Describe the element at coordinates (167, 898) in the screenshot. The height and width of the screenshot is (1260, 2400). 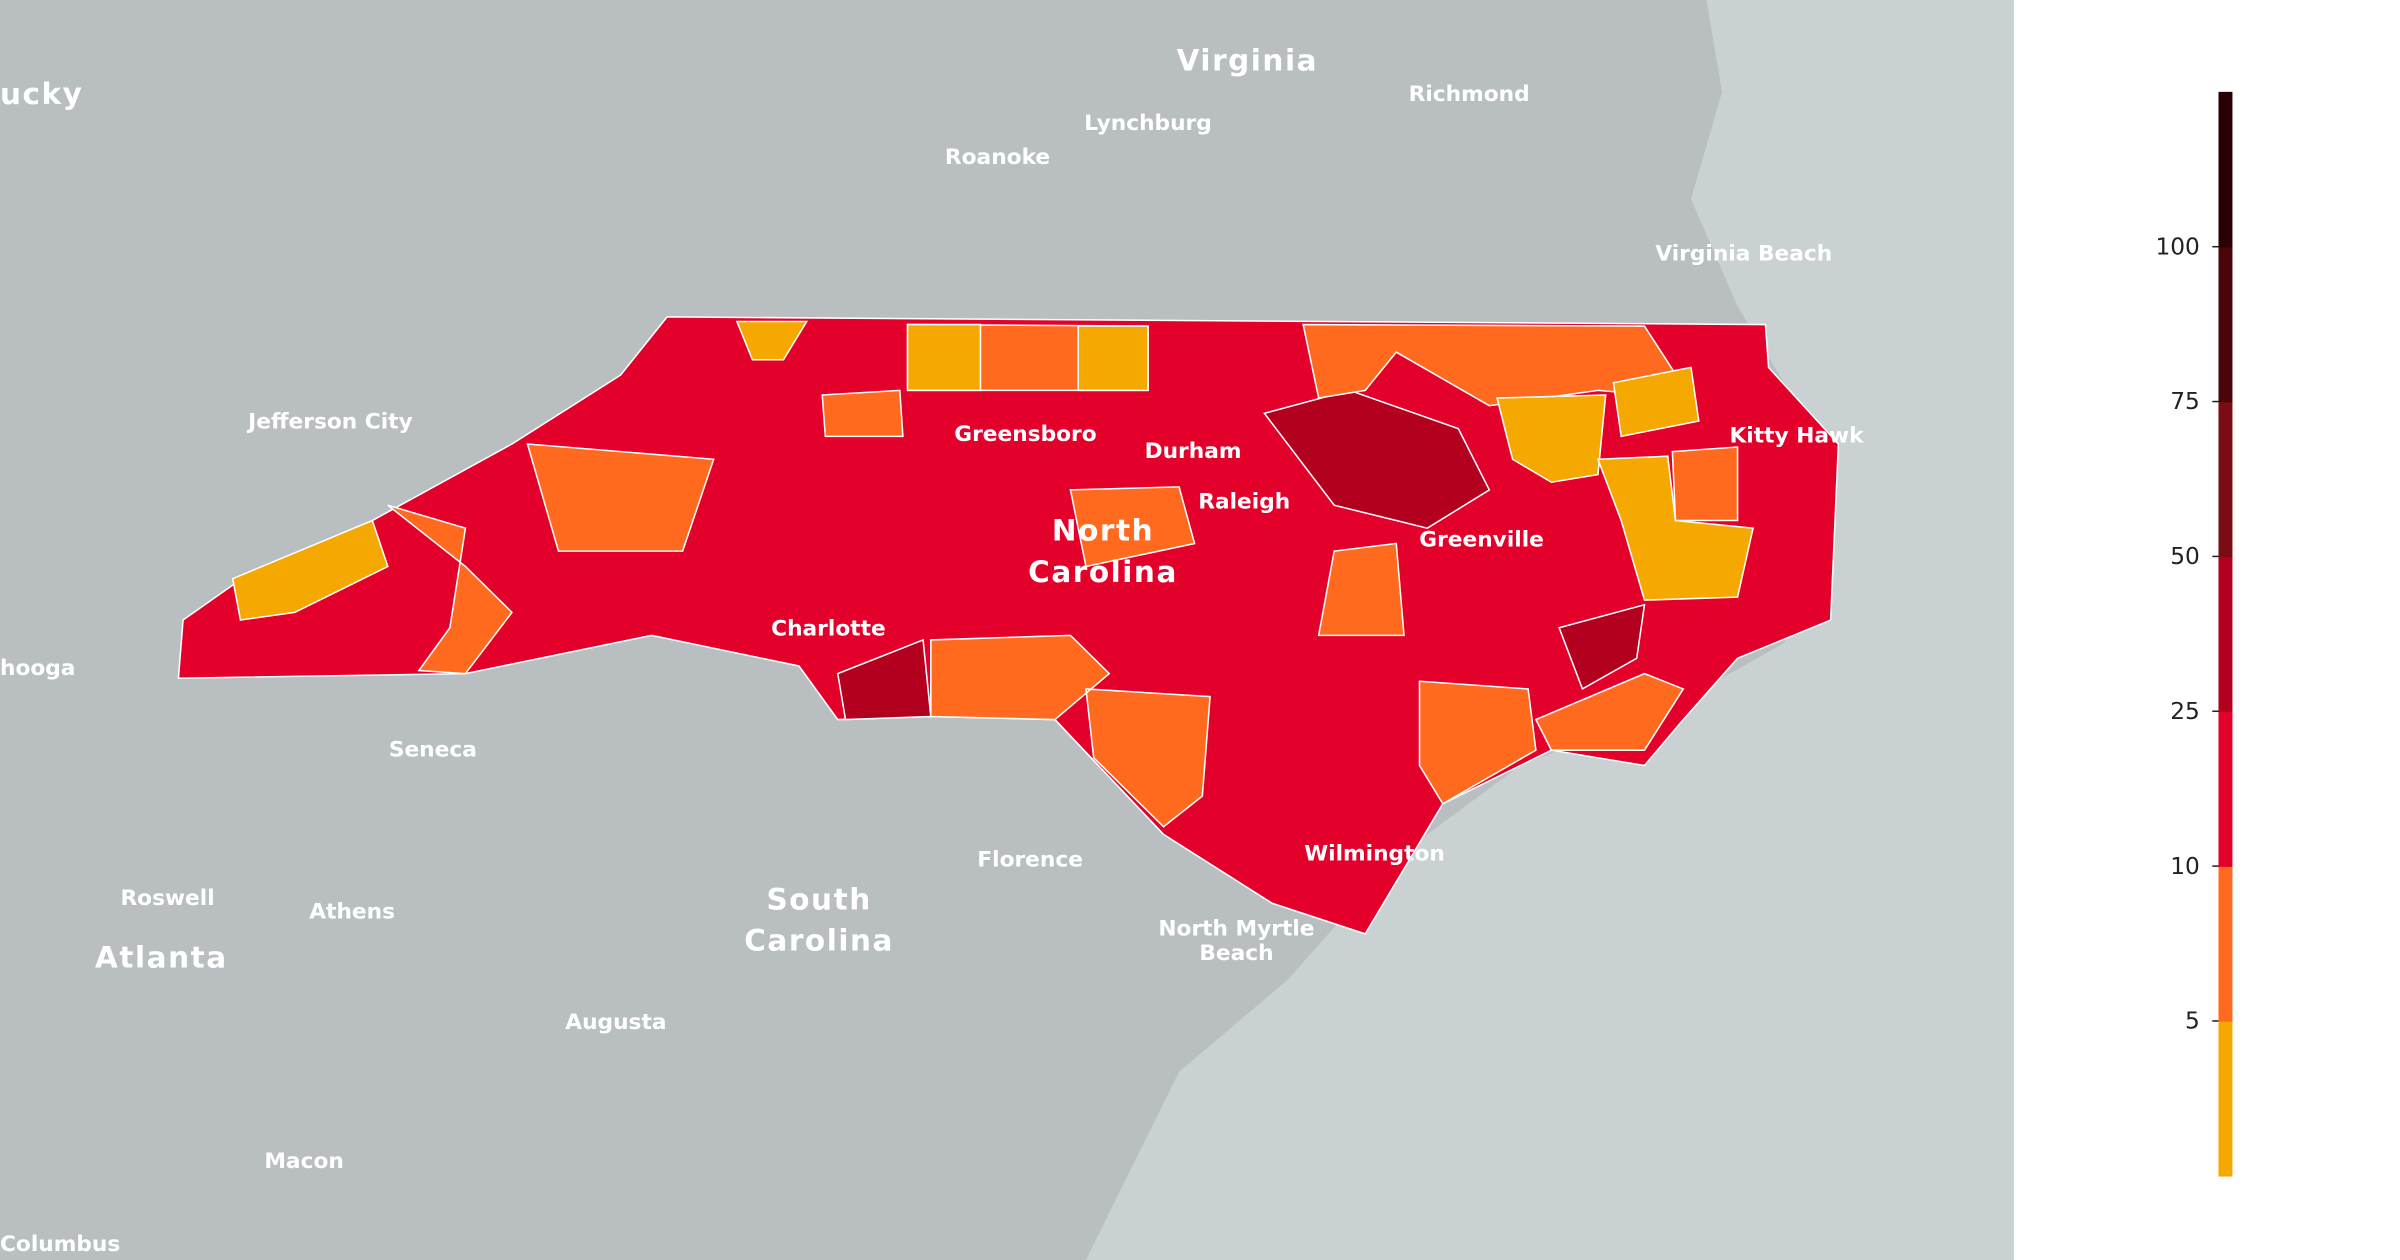
I see `place-label: Roswell` at that location.